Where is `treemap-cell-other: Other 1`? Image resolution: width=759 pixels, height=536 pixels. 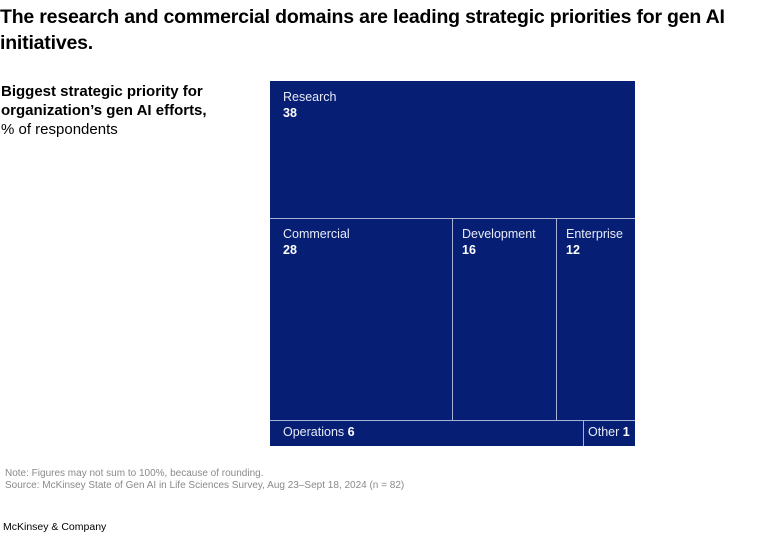 treemap-cell-other: Other 1 is located at coordinates (609, 433).